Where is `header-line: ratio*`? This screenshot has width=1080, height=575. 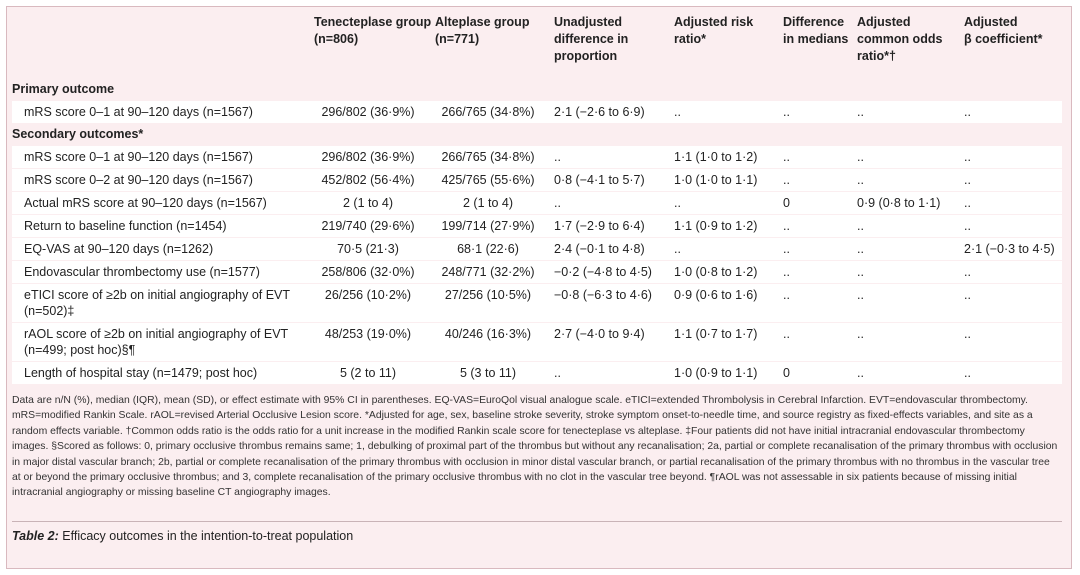 header-line: ratio* is located at coordinates (690, 39).